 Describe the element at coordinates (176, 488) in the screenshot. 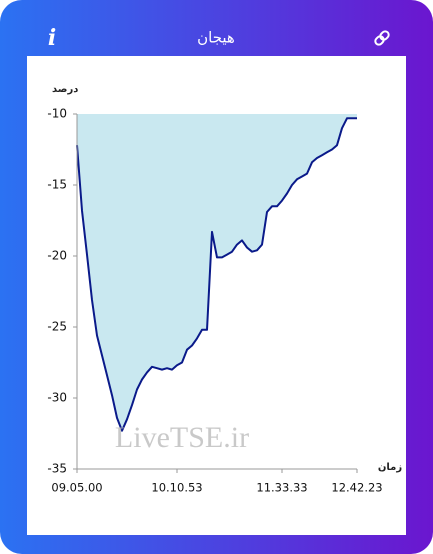

I see `x-tick-label: 10.10.53` at that location.